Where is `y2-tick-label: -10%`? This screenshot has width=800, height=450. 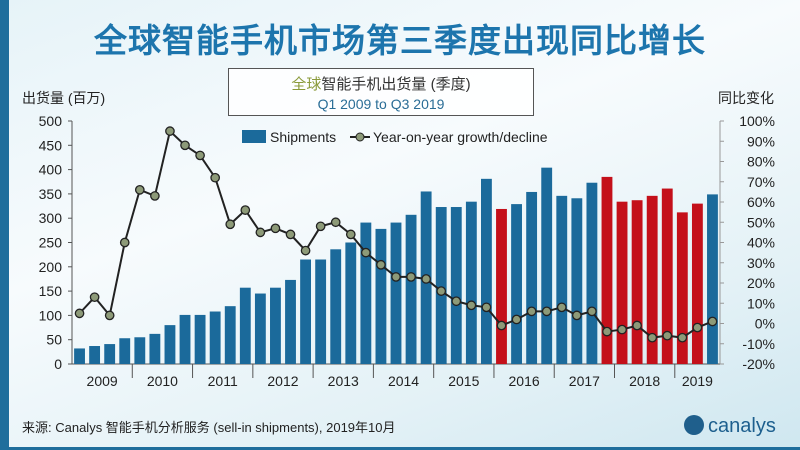 y2-tick-label: -10% is located at coordinates (758, 344).